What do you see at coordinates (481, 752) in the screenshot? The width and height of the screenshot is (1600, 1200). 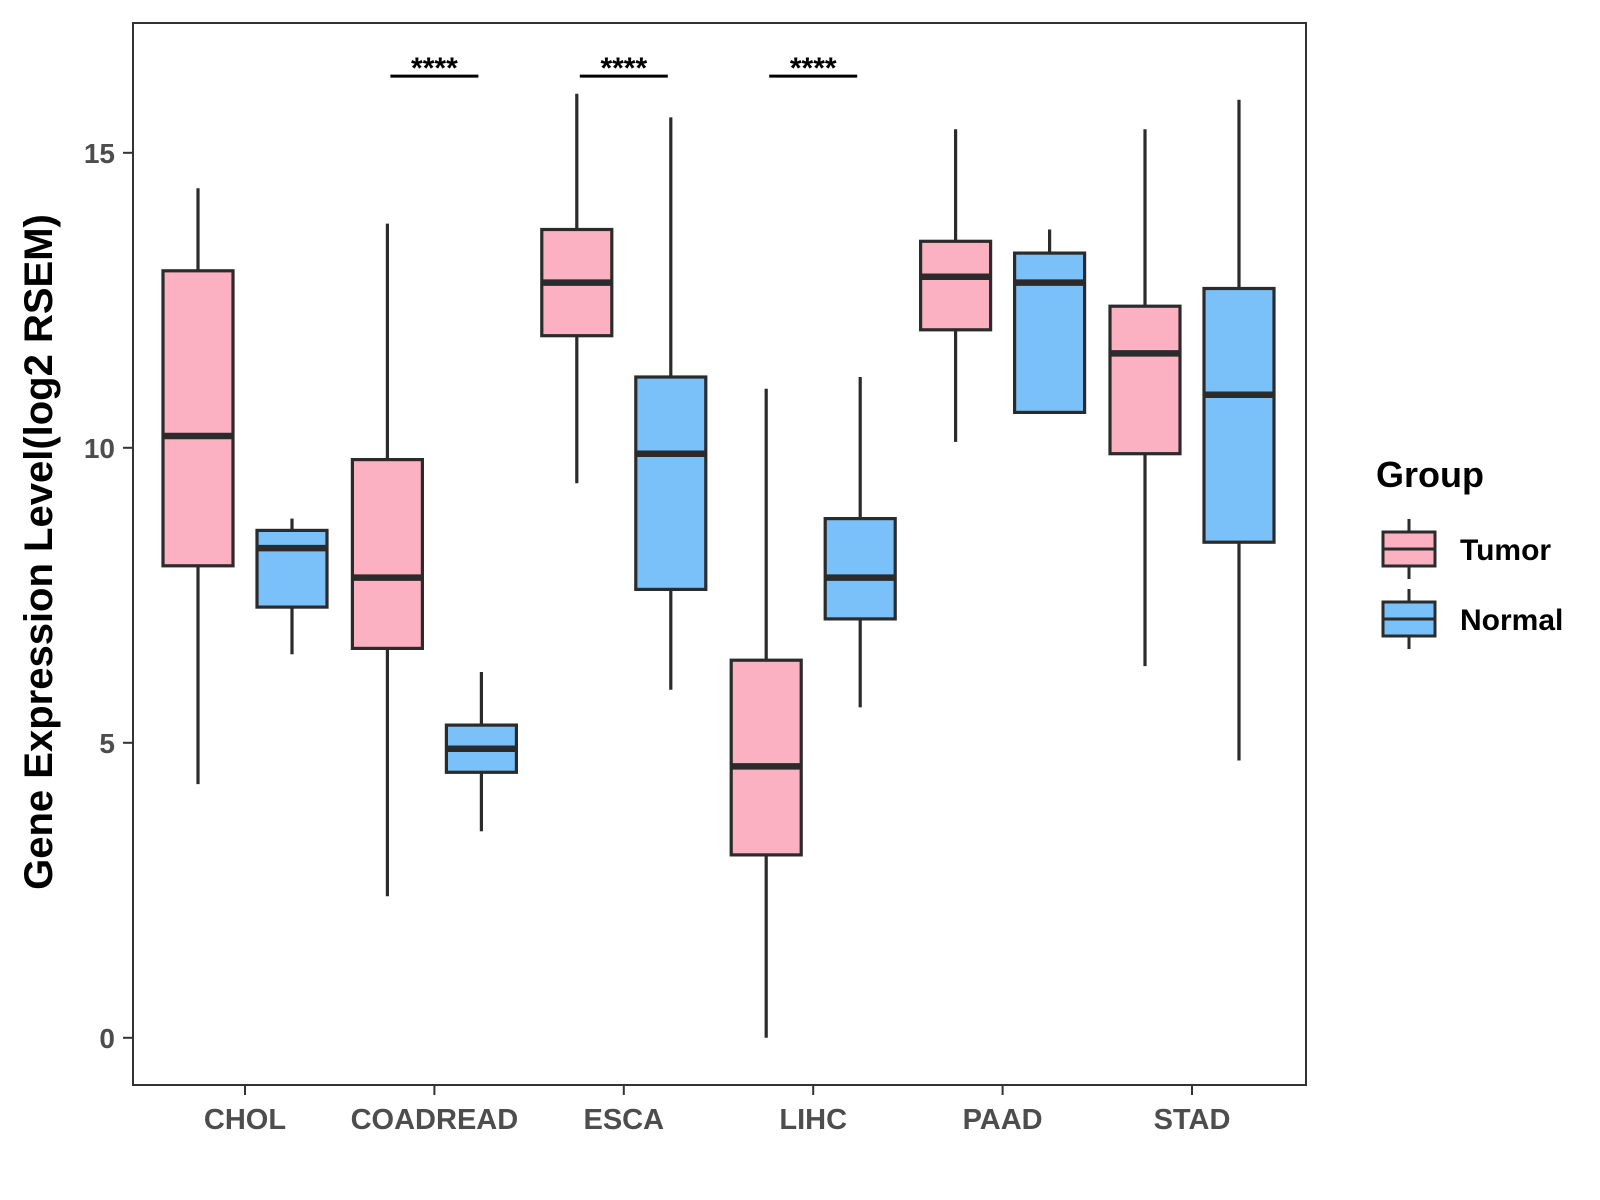 I see `box-normal-coadread` at bounding box center [481, 752].